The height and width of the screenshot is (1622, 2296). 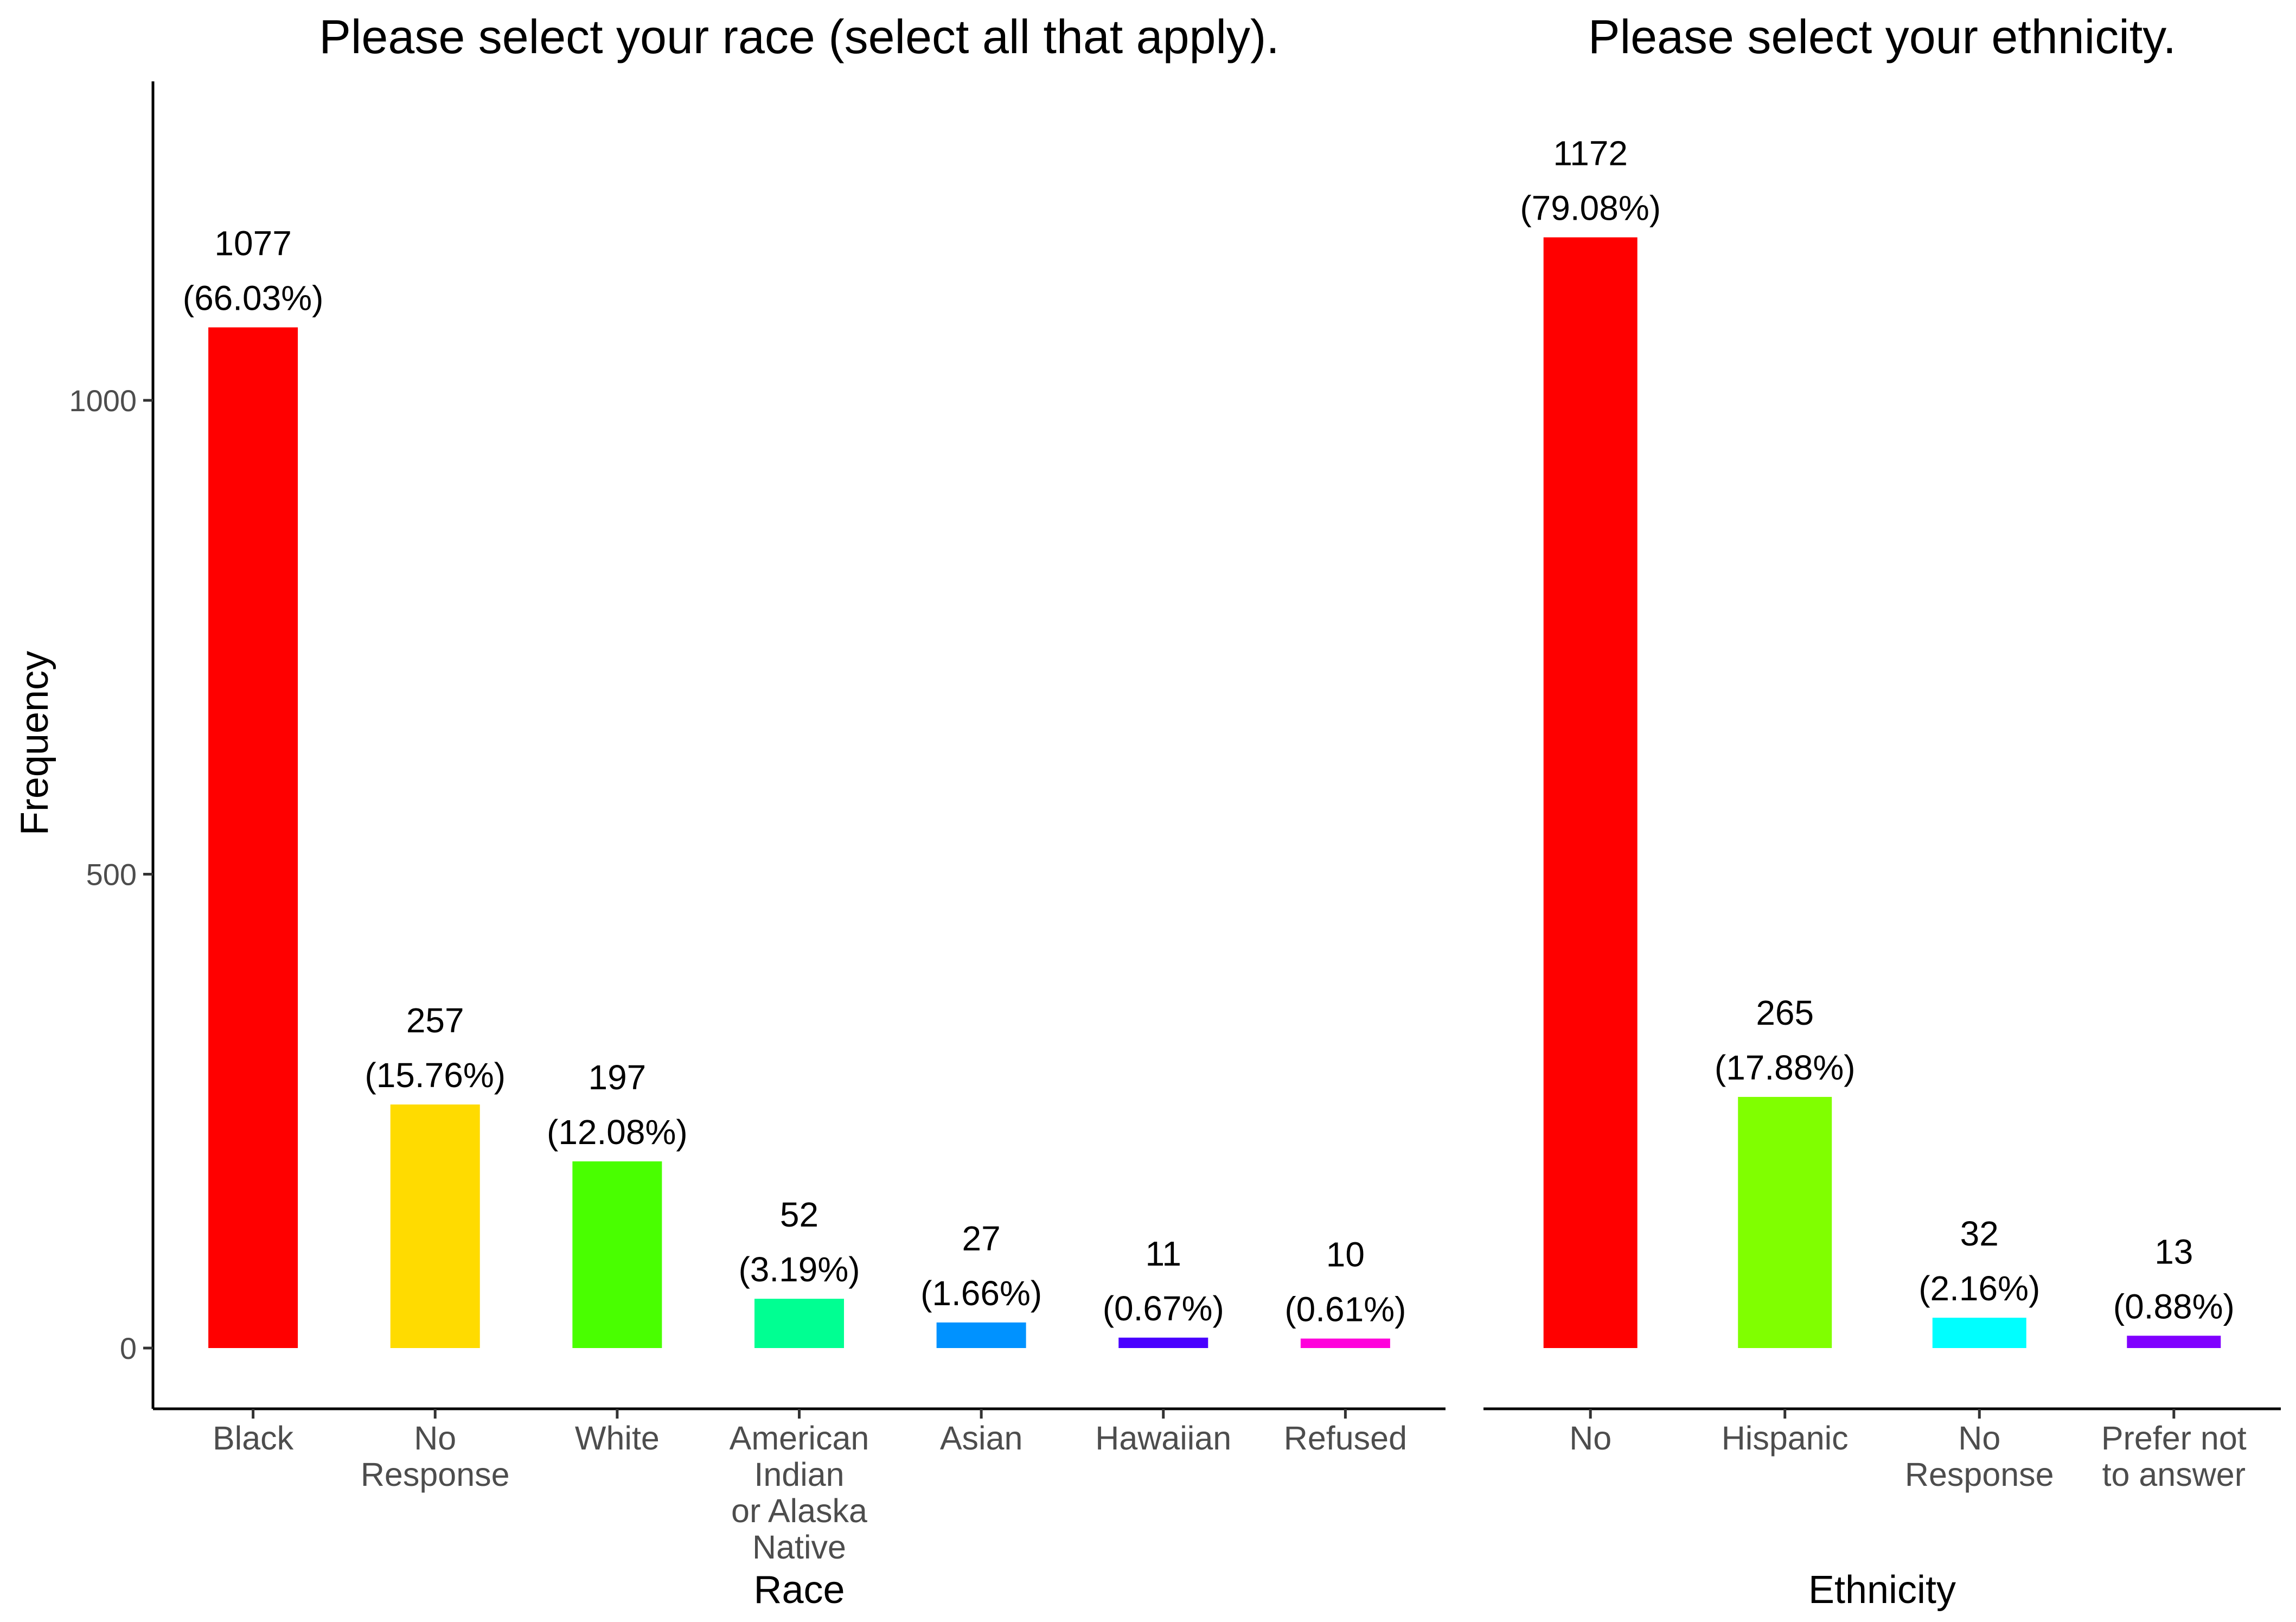 I want to click on x-tick-label-line: Asian, so click(x=982, y=1438).